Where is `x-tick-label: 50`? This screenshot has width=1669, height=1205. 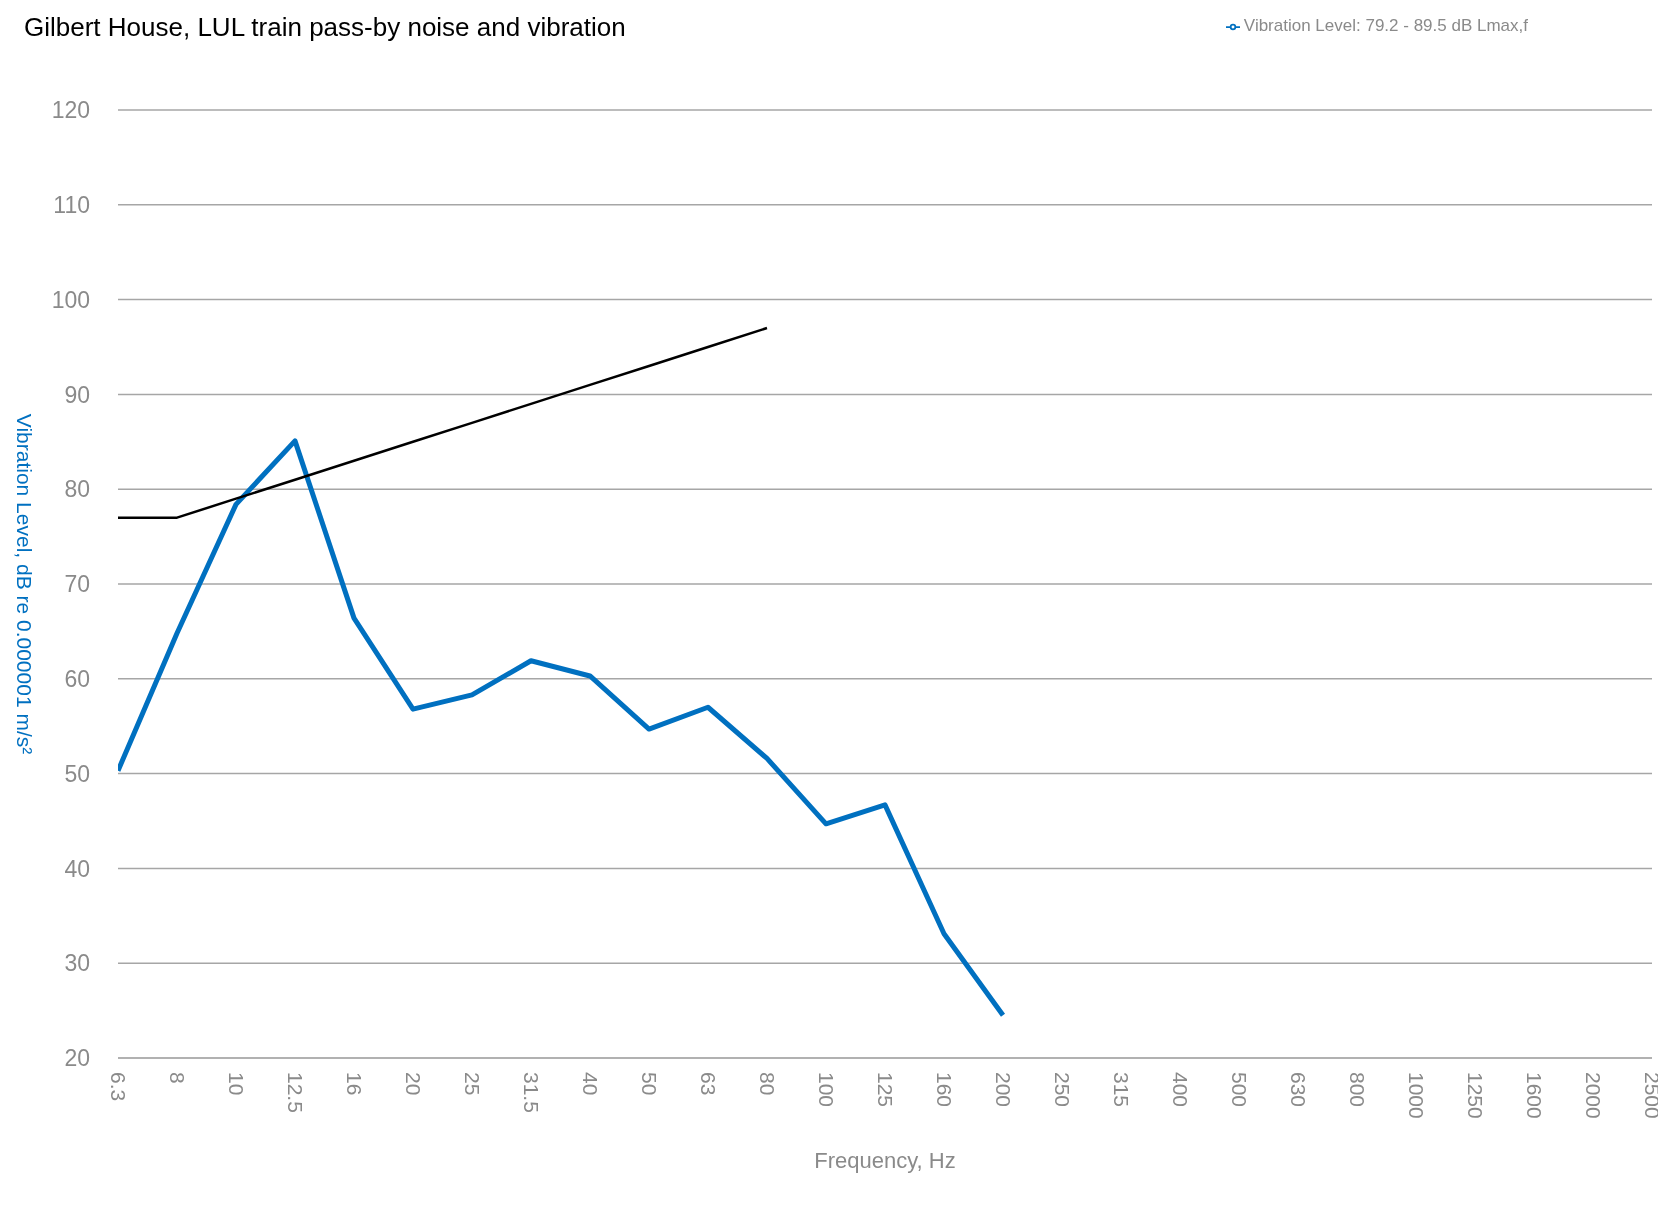
x-tick-label: 50 is located at coordinates (649, 1084).